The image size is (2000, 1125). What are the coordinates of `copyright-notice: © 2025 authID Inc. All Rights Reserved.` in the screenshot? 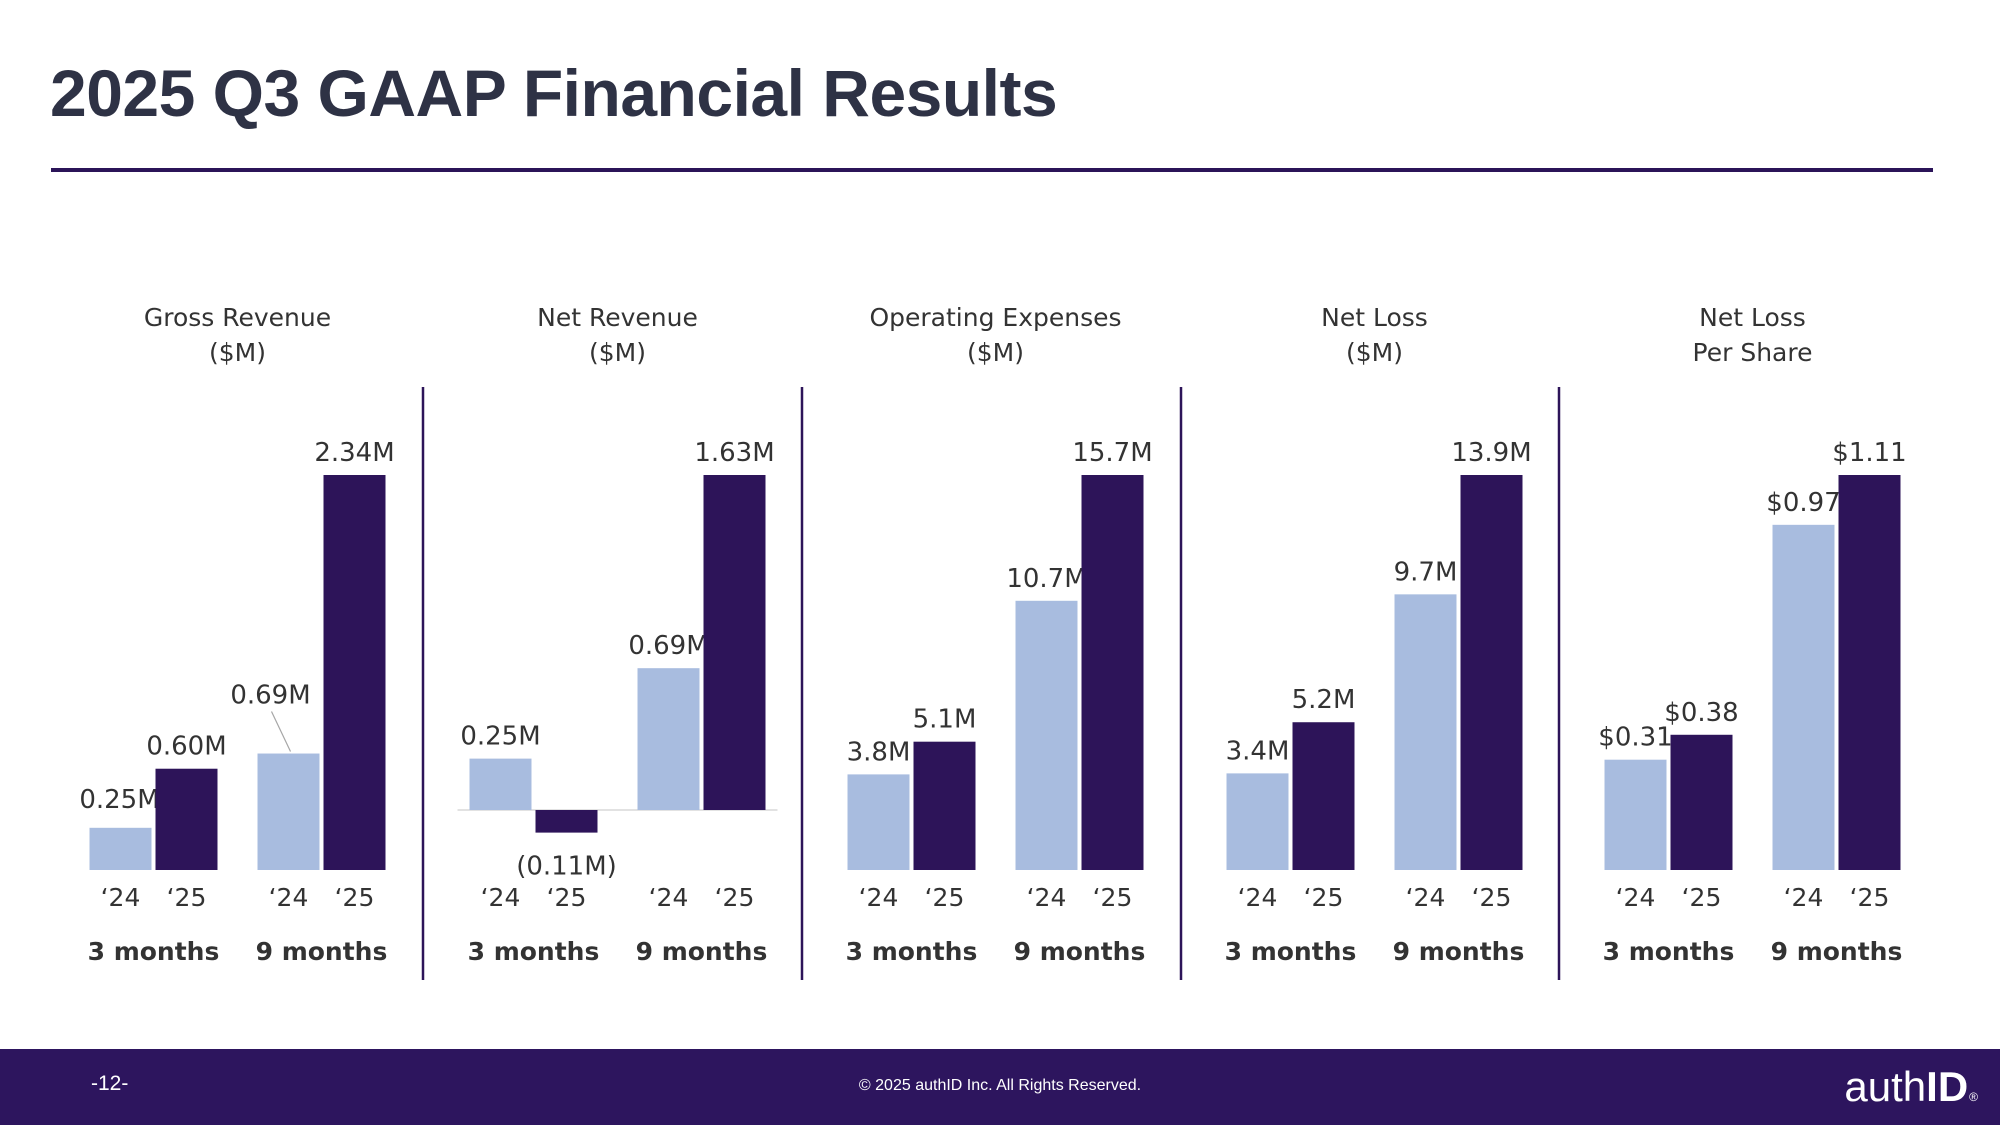 It's located at (1000, 1085).